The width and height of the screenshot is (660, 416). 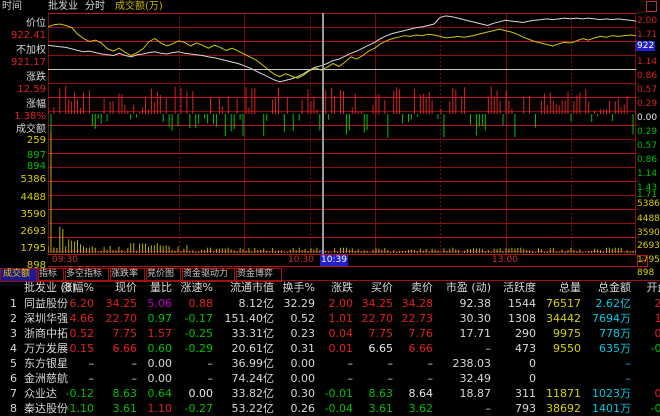 What do you see at coordinates (417, 303) in the screenshot?
I see `cell-ask: 34.28` at bounding box center [417, 303].